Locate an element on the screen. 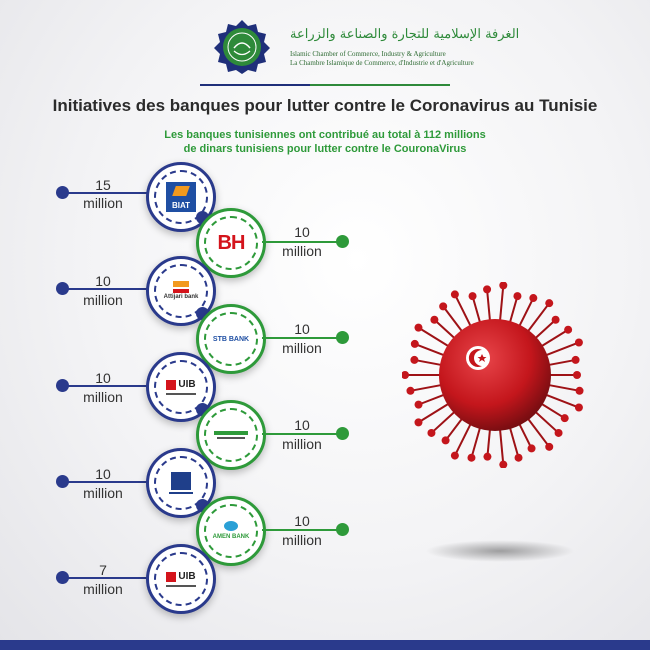  coronavirus-illustration is located at coordinates (493, 375).